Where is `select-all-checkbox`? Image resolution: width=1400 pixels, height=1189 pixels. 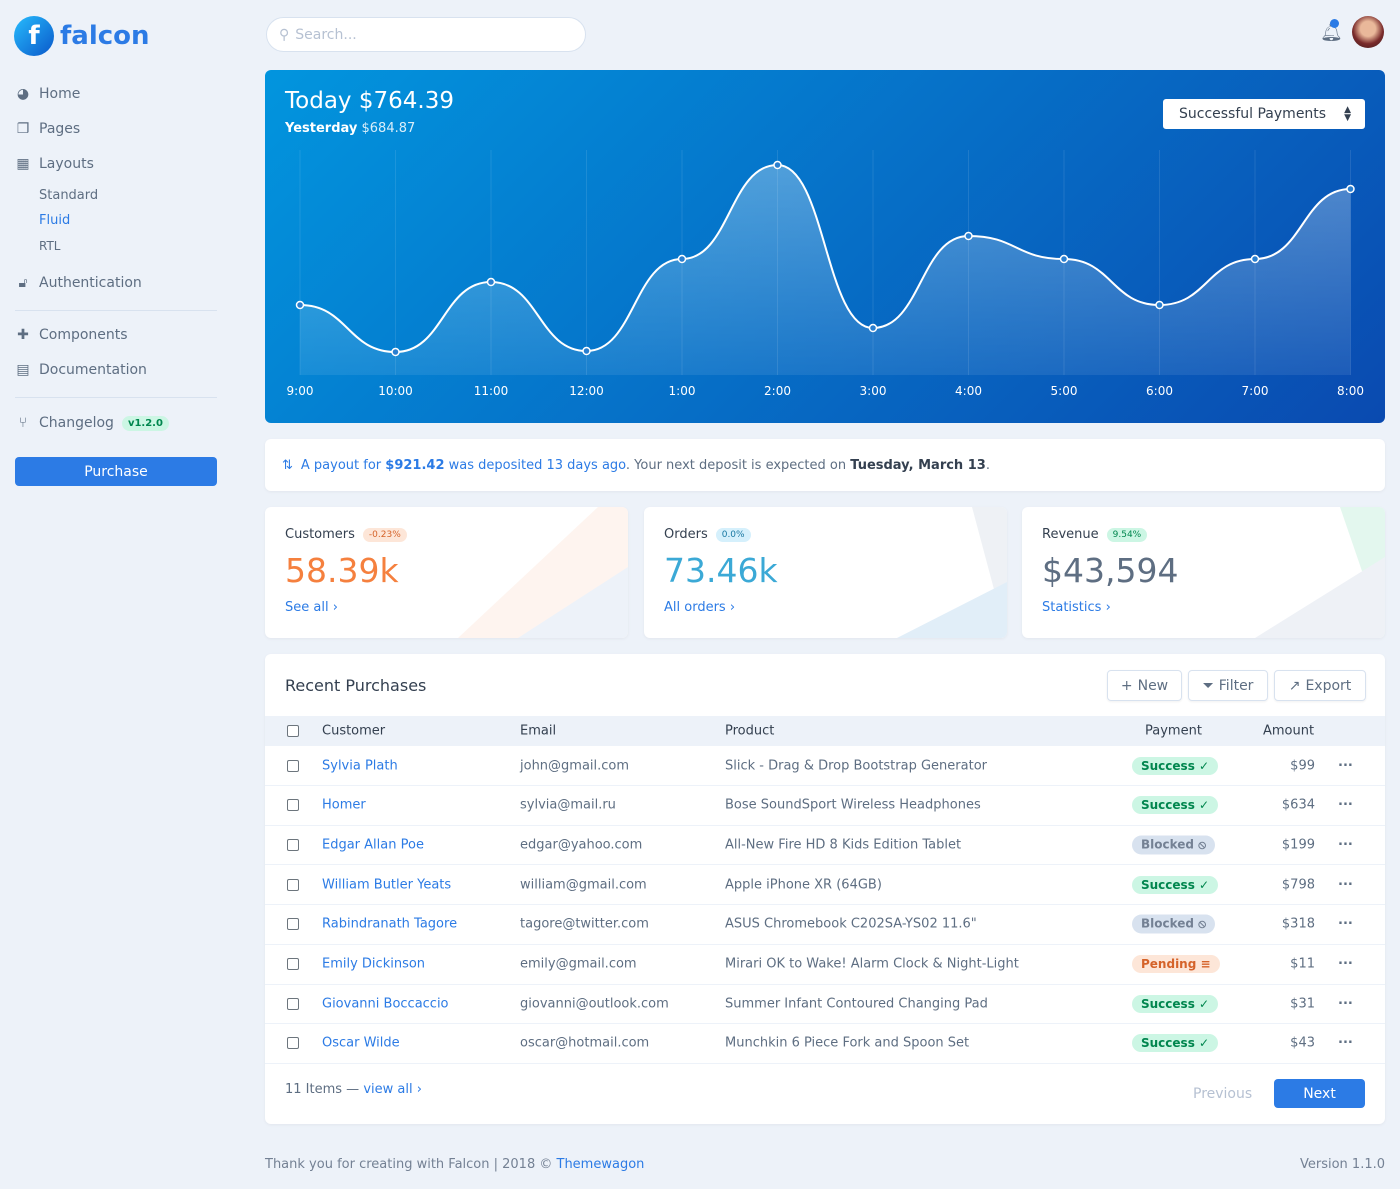 select-all-checkbox is located at coordinates (293, 731).